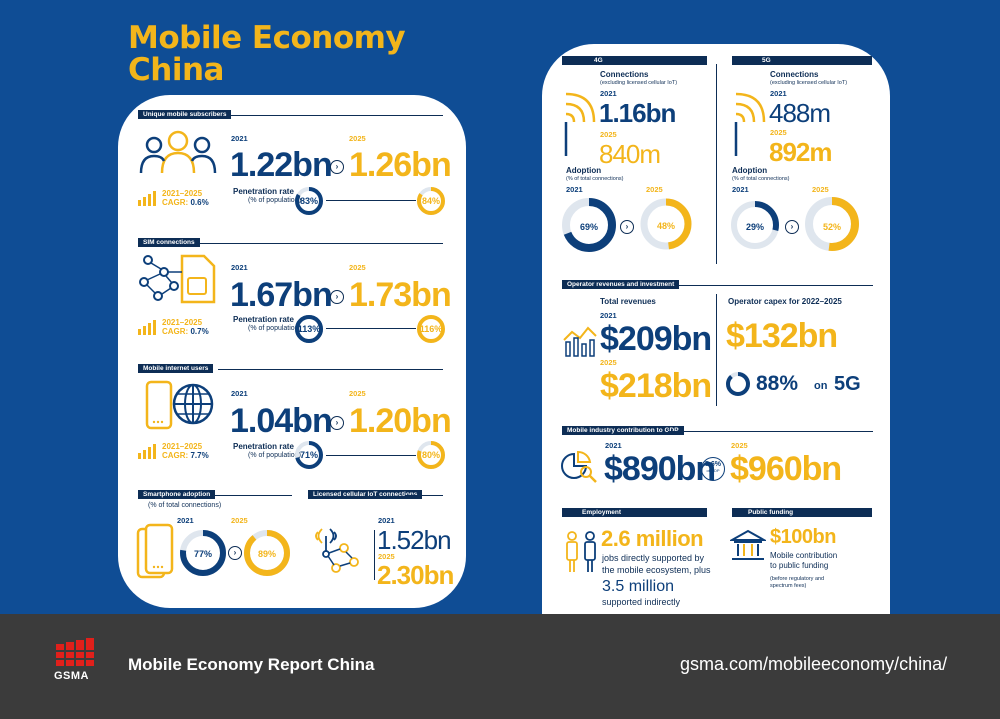  Describe the element at coordinates (176, 368) in the screenshot. I see `section-label: Mobile internet users` at that location.